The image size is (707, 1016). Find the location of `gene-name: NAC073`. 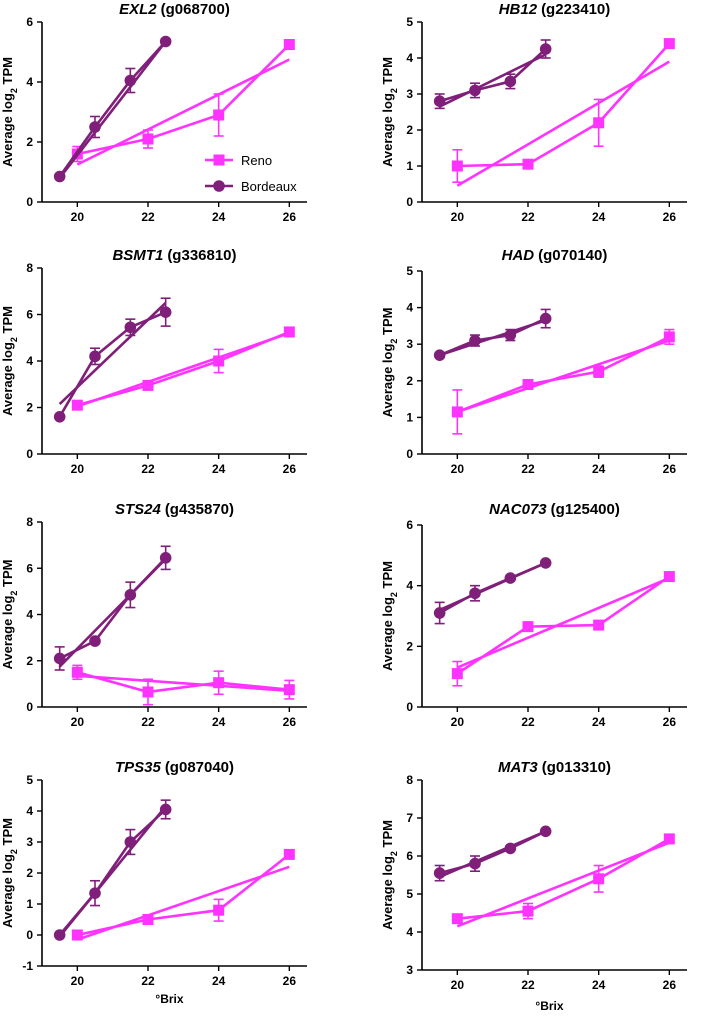

gene-name: NAC073 is located at coordinates (518, 509).